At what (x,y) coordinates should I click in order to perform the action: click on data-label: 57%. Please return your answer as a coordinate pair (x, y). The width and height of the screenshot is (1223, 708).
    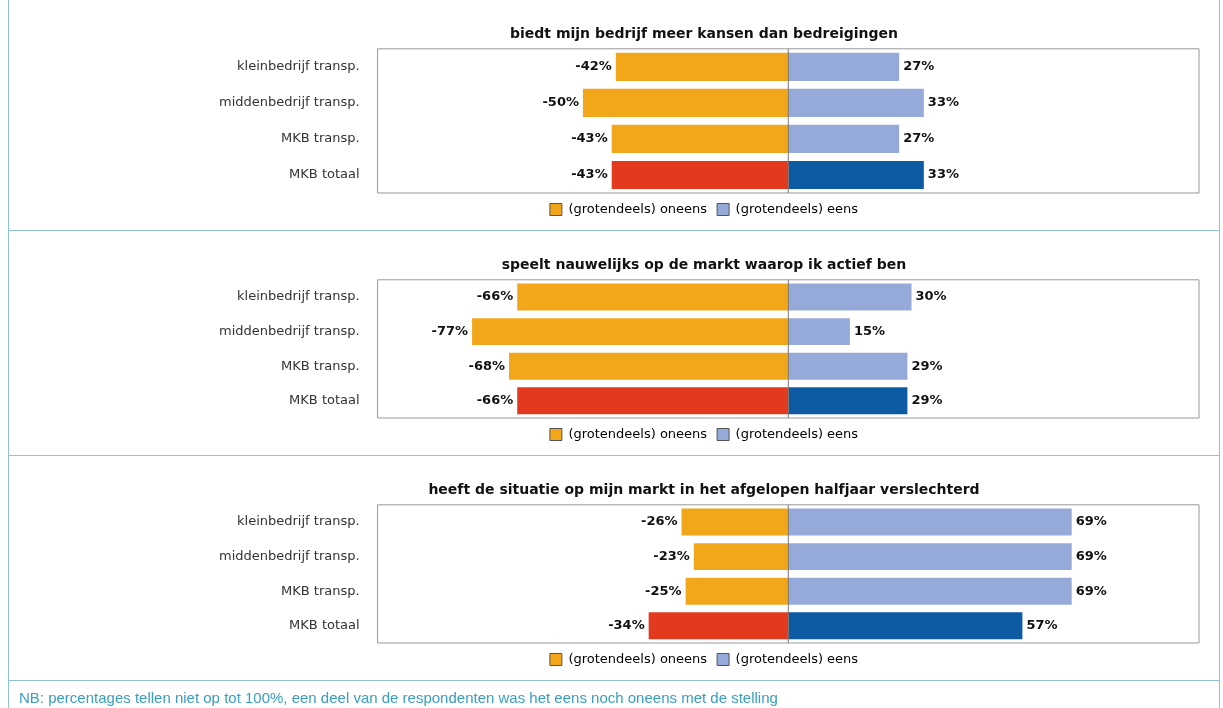
    Looking at the image, I should click on (1042, 625).